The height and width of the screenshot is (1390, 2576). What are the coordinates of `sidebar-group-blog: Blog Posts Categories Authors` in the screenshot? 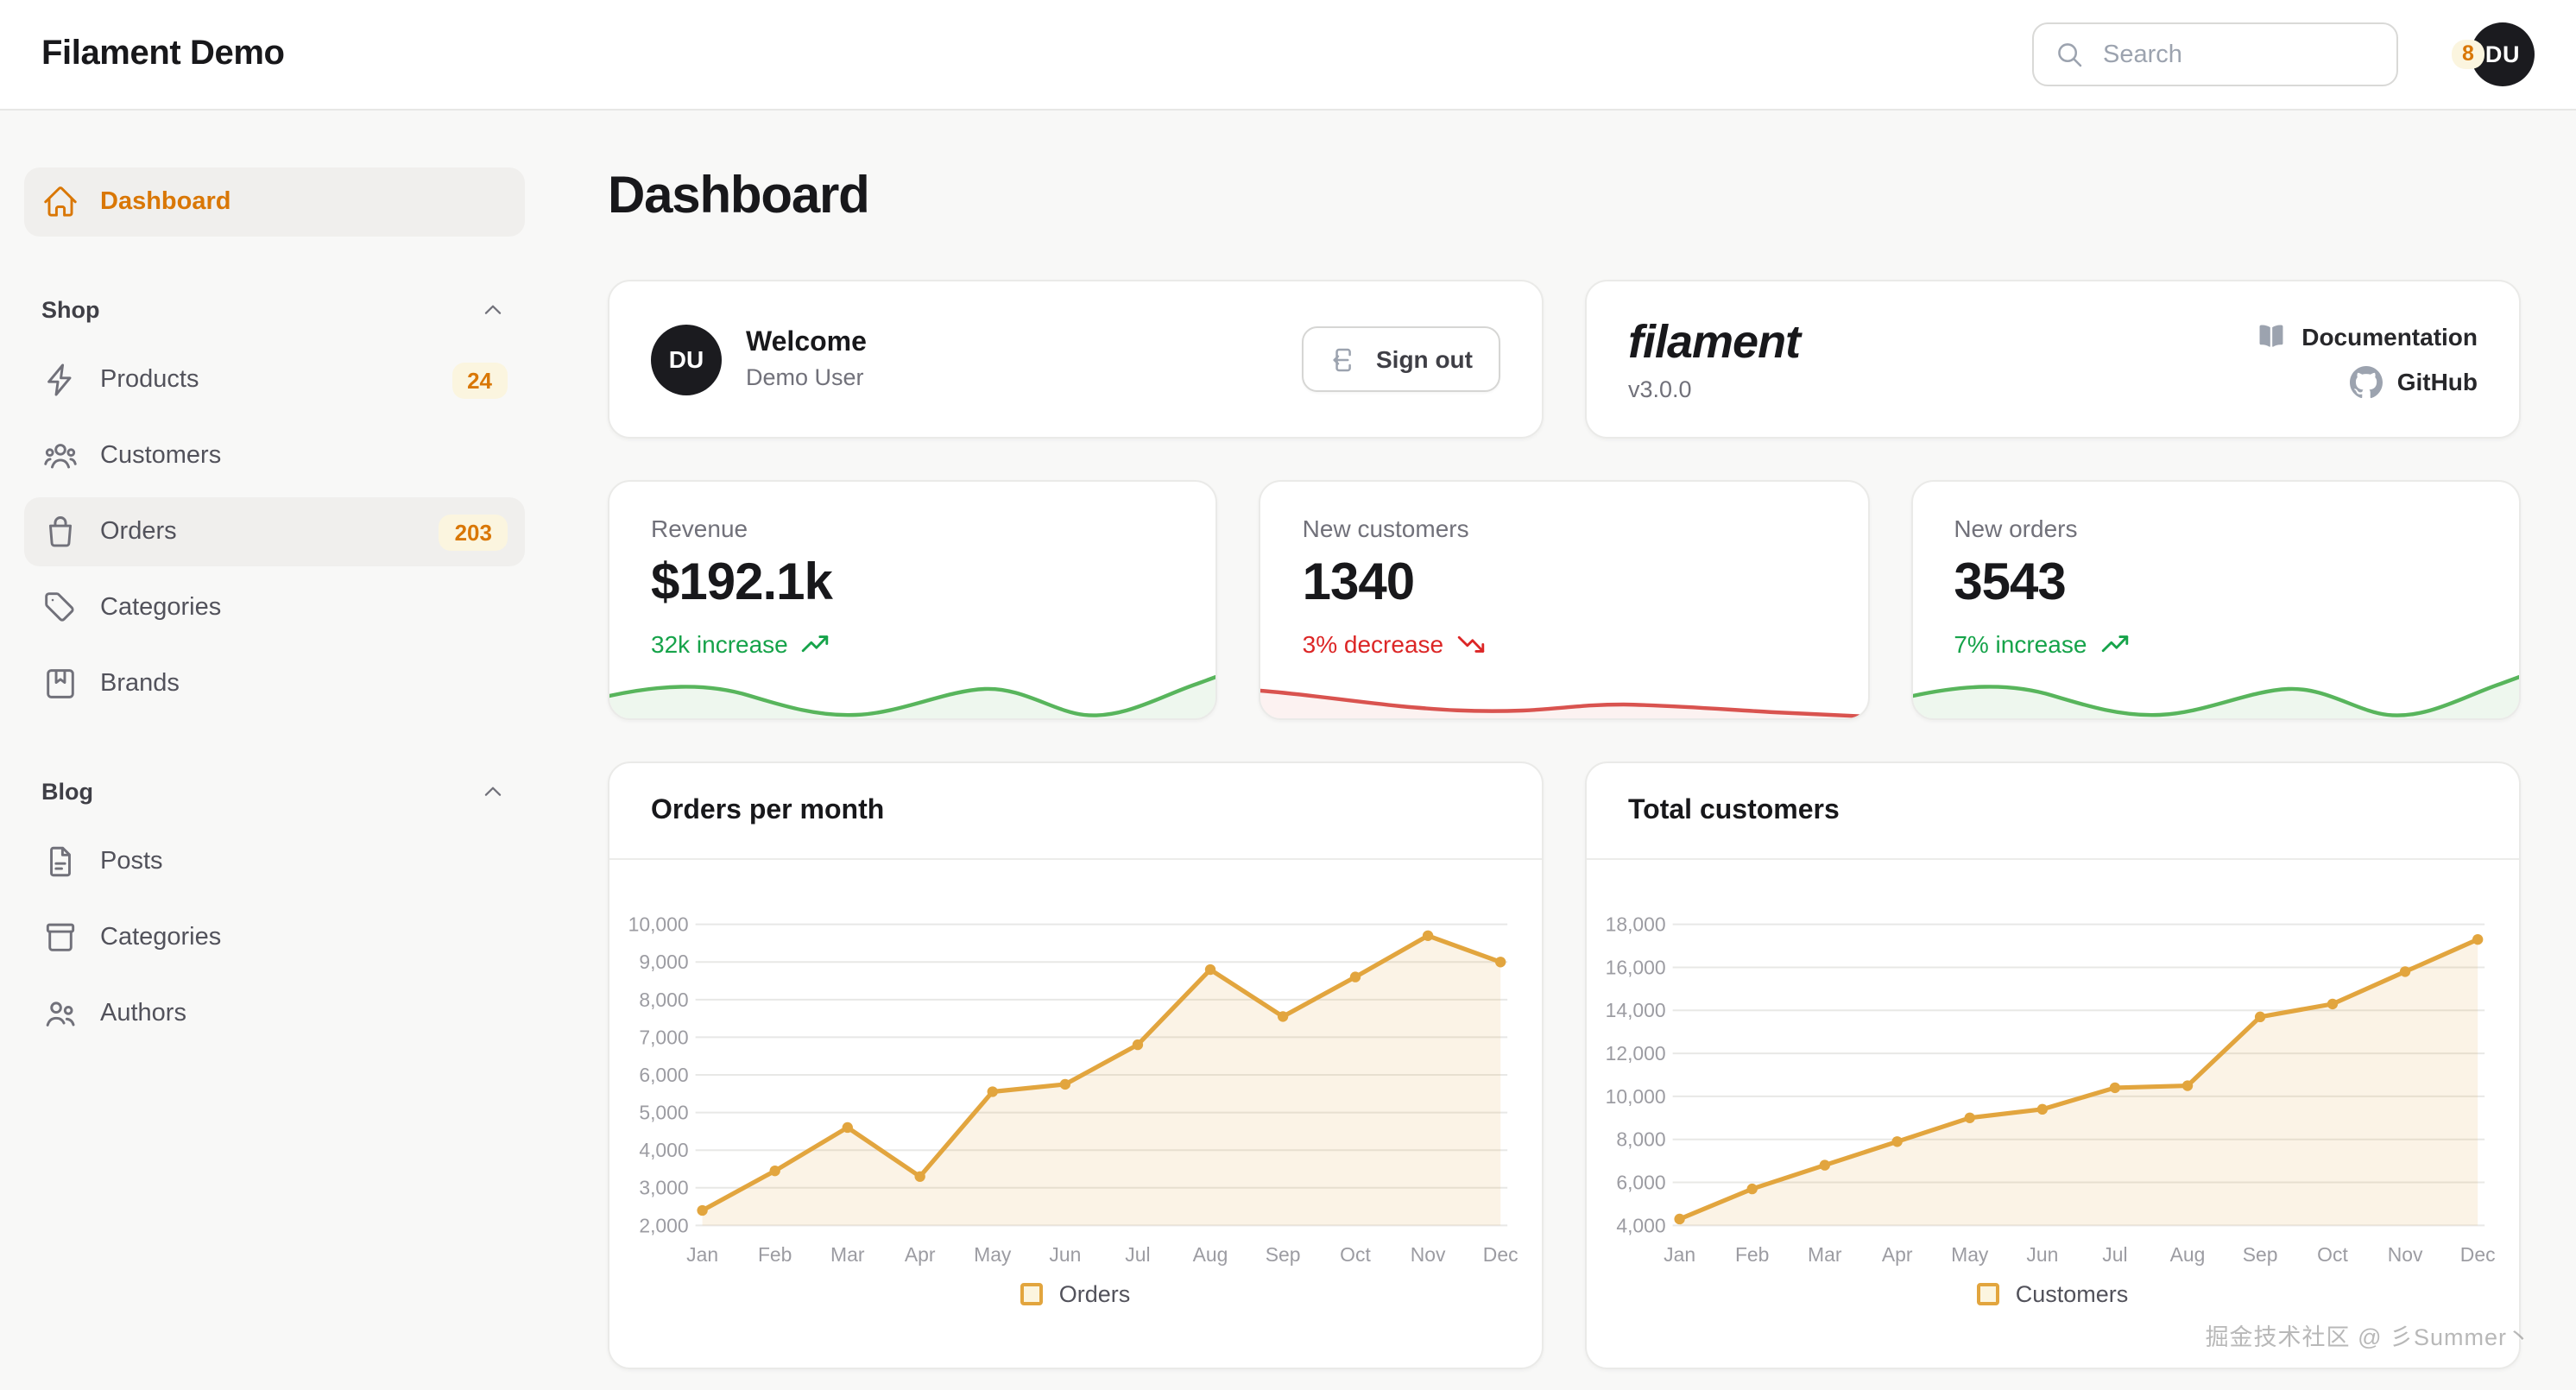 It's located at (274, 909).